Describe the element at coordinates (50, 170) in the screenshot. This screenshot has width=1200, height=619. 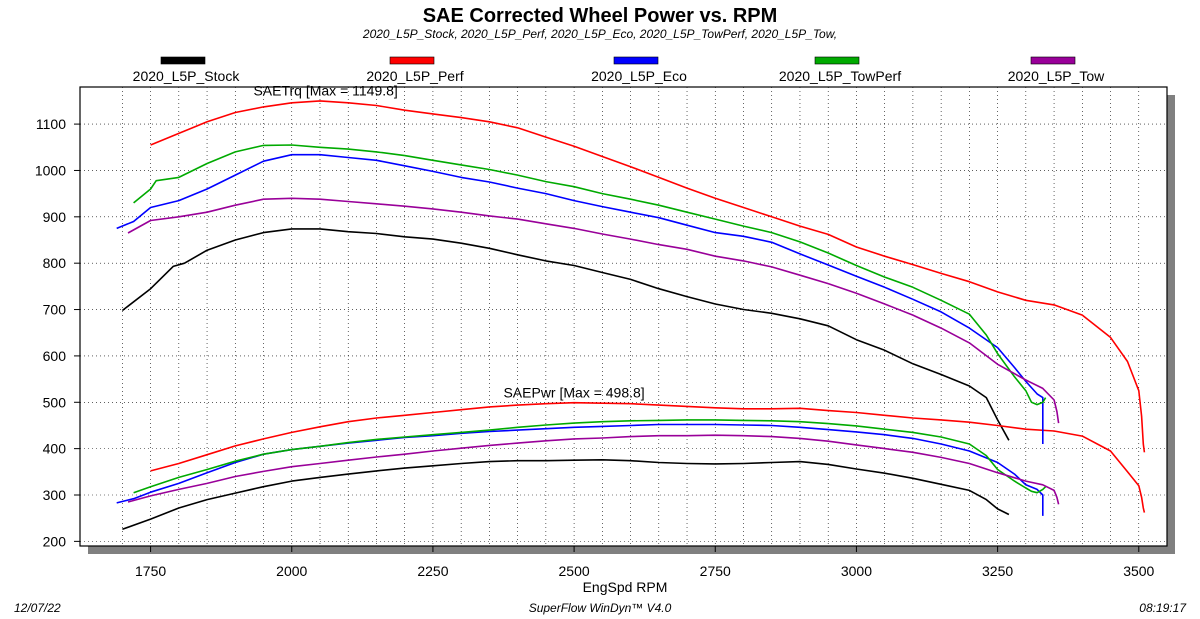
I see `y-tick-label: 1000` at that location.